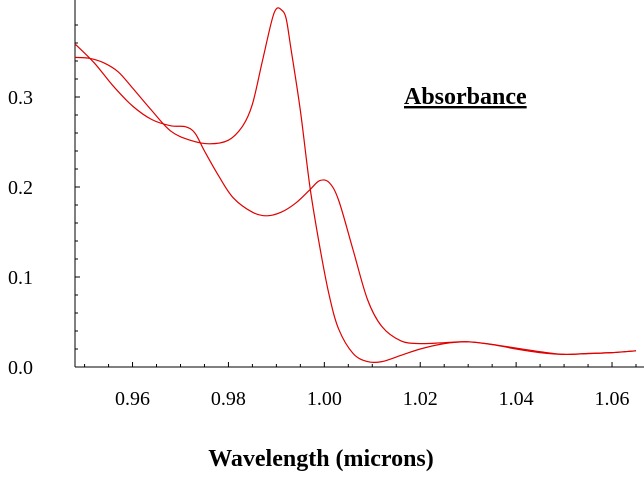 Image resolution: width=644 pixels, height=502 pixels. I want to click on x-tick-label: 1.04, so click(516, 399).